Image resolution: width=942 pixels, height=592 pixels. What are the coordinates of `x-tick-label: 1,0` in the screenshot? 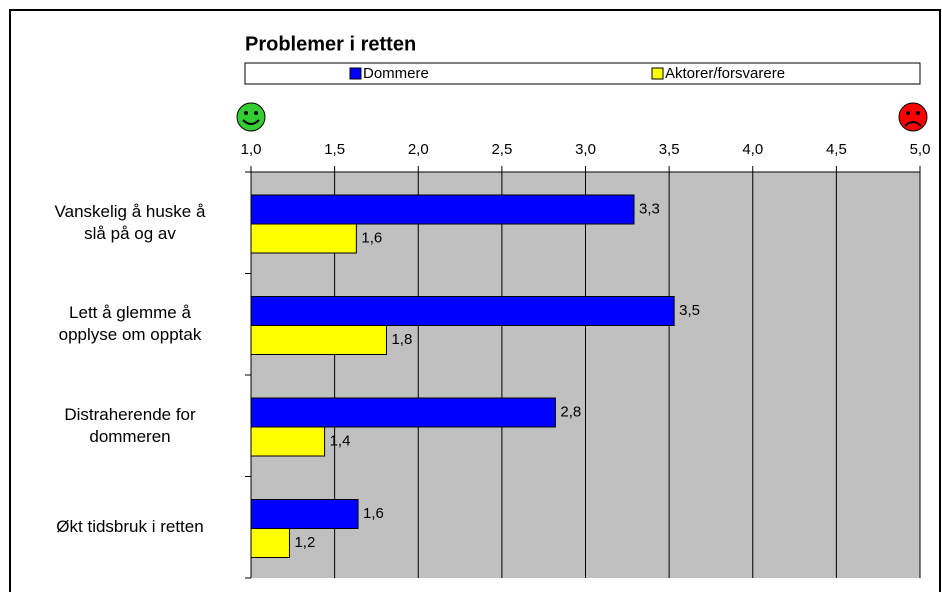 It's located at (251, 149).